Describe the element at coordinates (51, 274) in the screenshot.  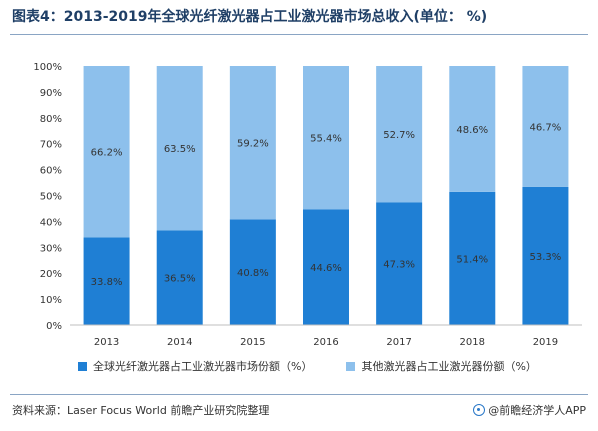
I see `y-tick-label: 20%` at that location.